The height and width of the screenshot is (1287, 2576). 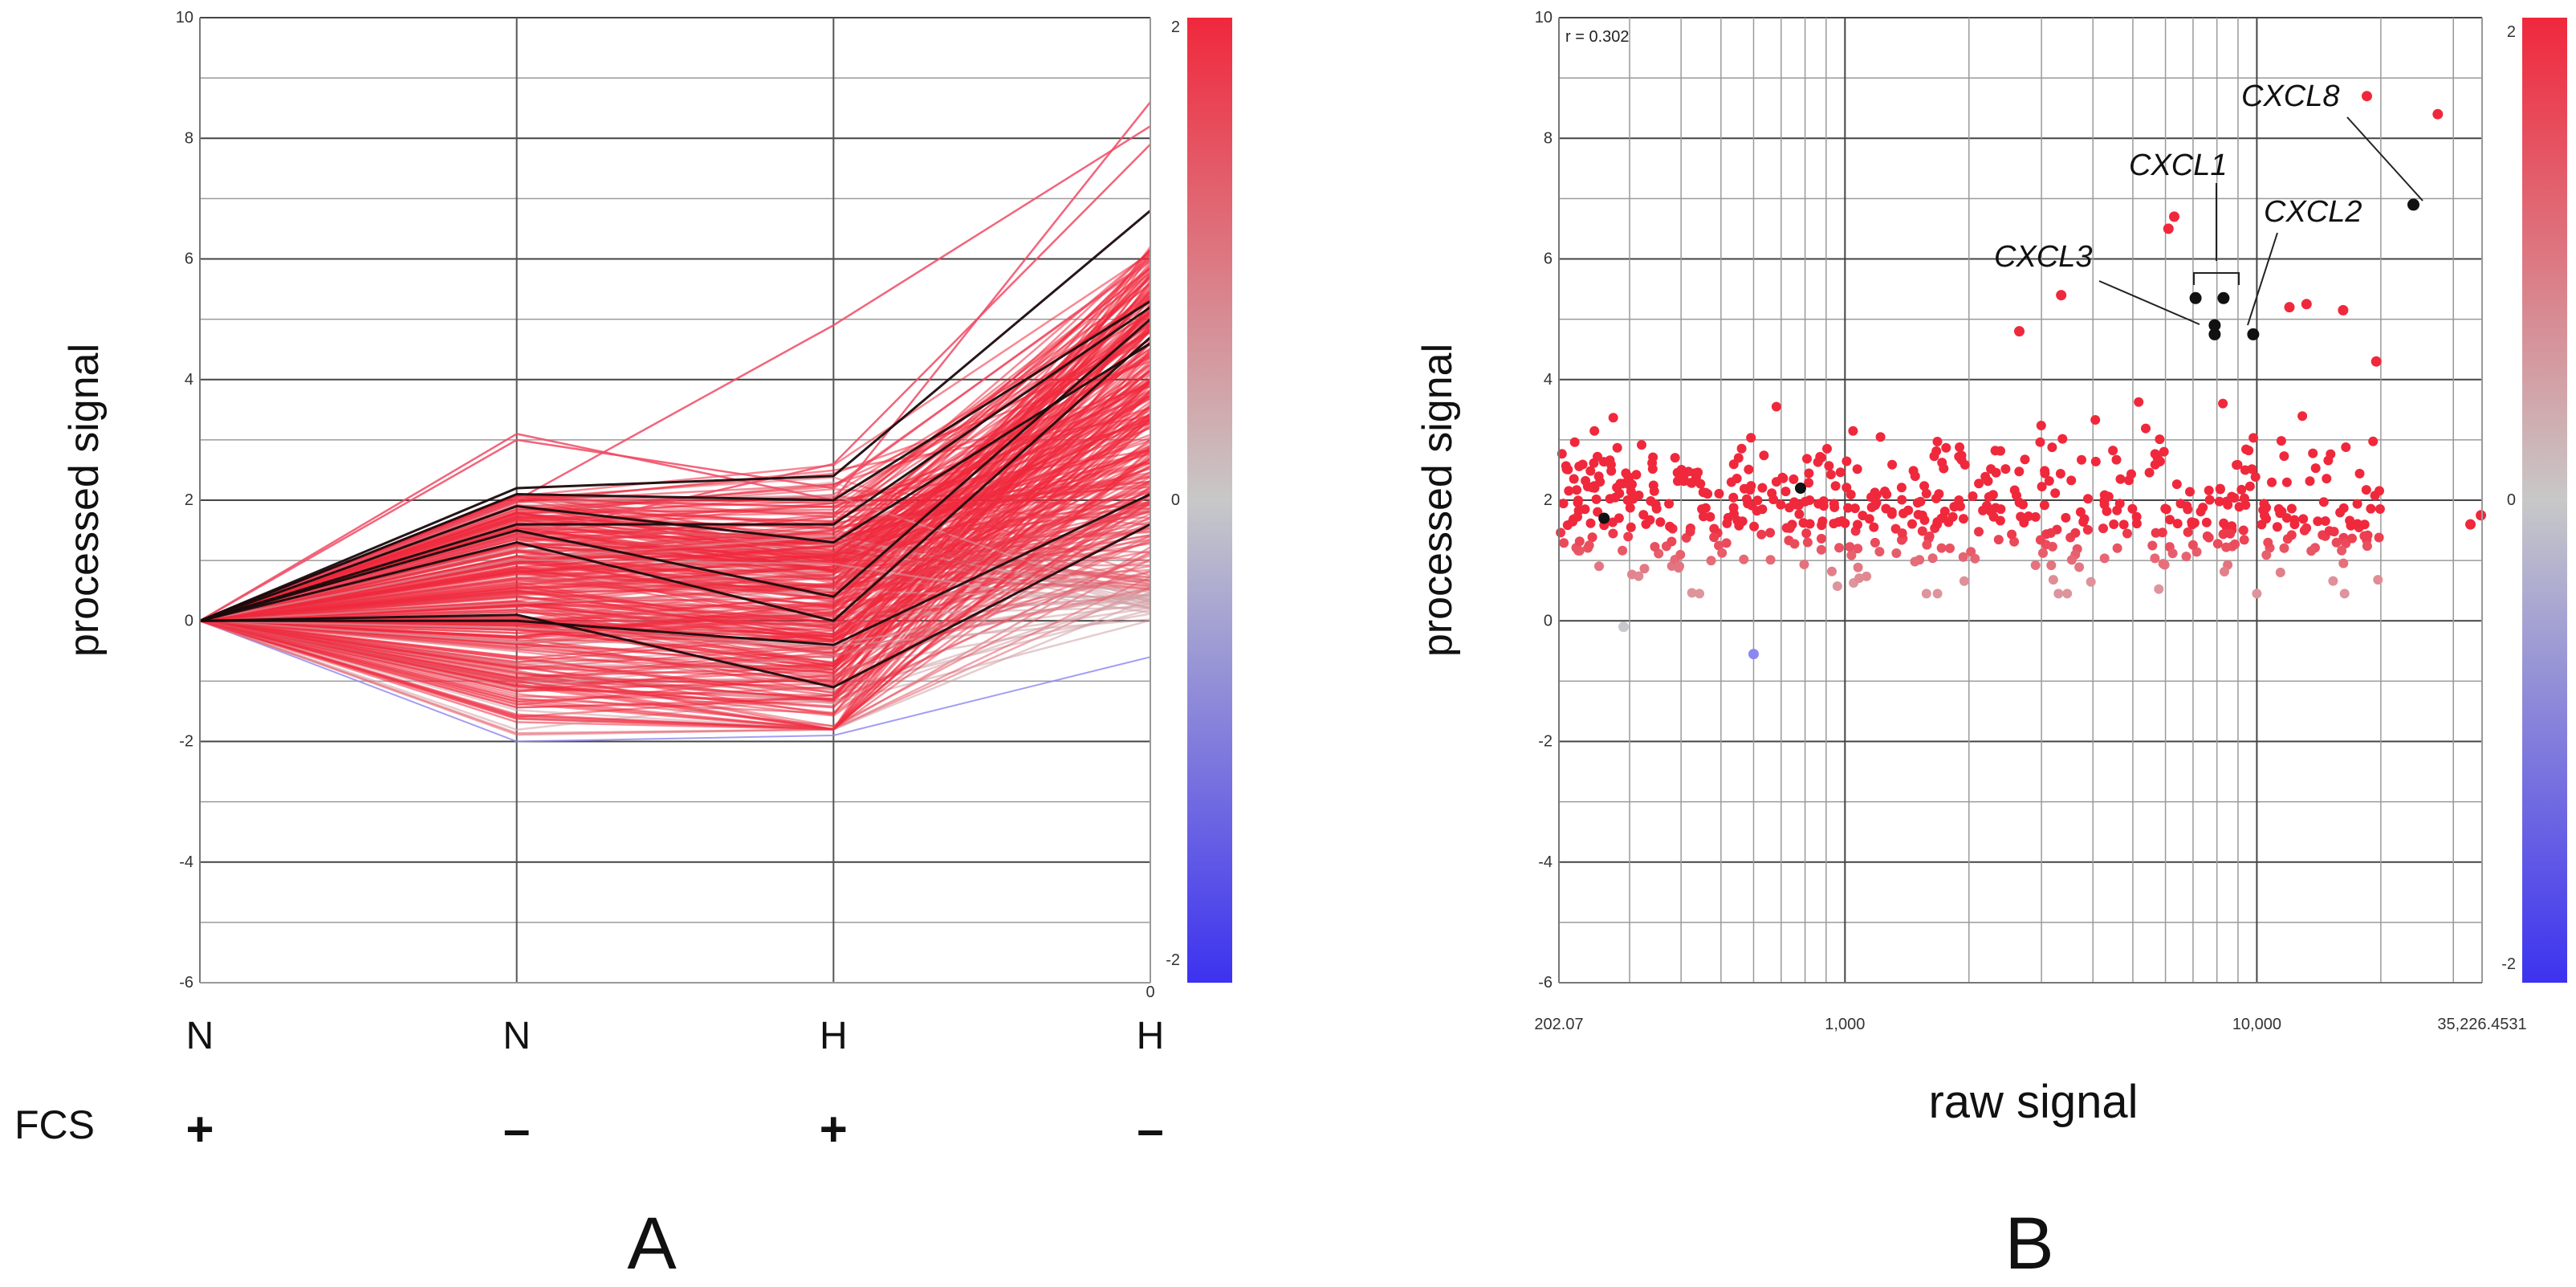 I want to click on series-line-highlight, so click(x=675, y=416).